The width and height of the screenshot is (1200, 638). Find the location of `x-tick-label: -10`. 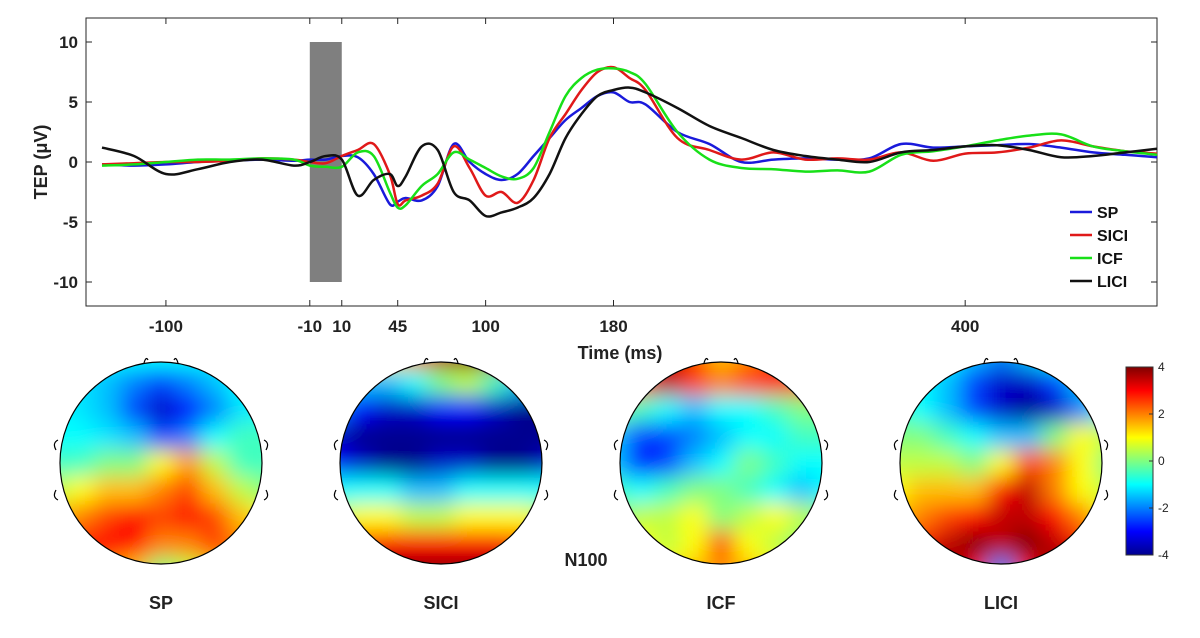

x-tick-label: -10 is located at coordinates (310, 326).